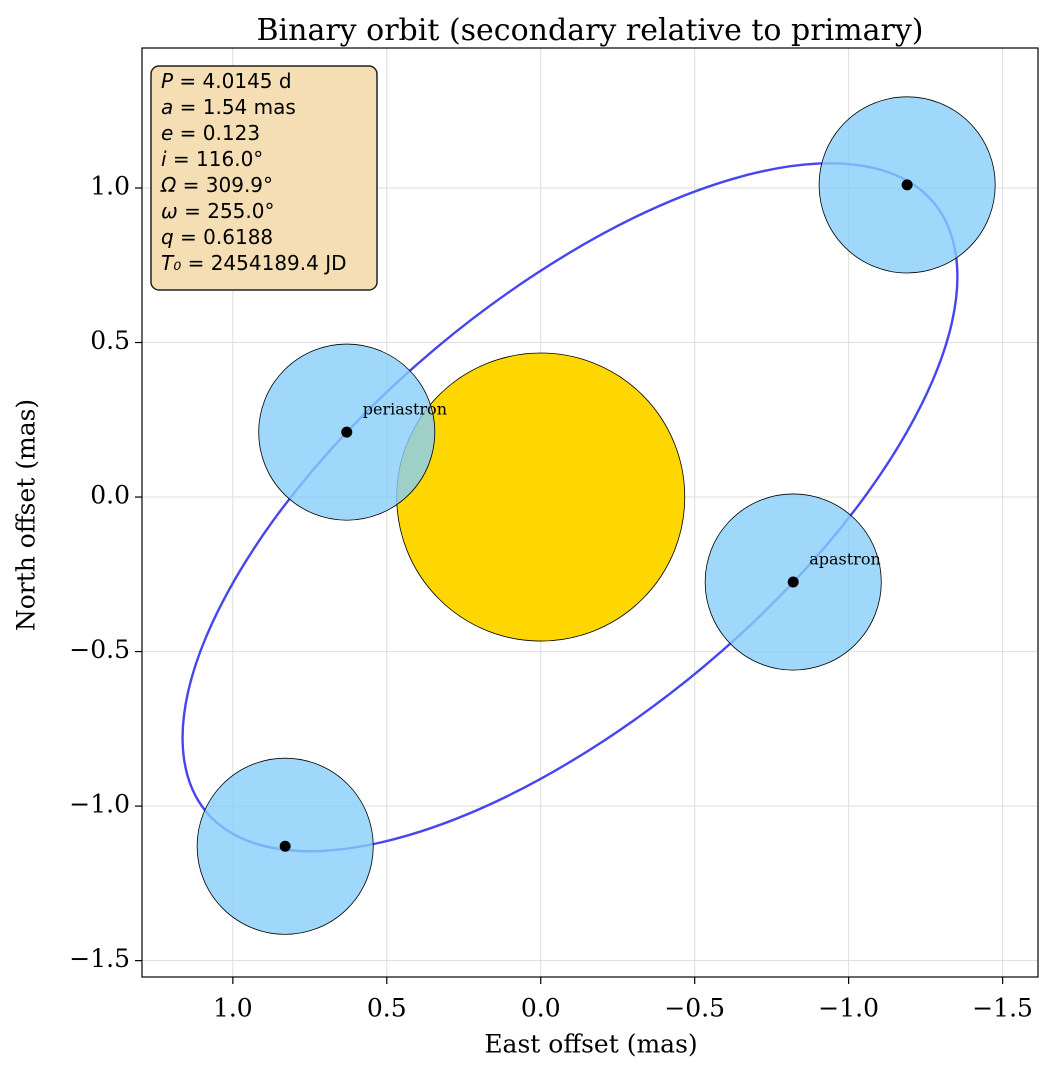 The height and width of the screenshot is (1077, 1056). Describe the element at coordinates (99, 958) in the screenshot. I see `y-tick-label: −1.5` at that location.